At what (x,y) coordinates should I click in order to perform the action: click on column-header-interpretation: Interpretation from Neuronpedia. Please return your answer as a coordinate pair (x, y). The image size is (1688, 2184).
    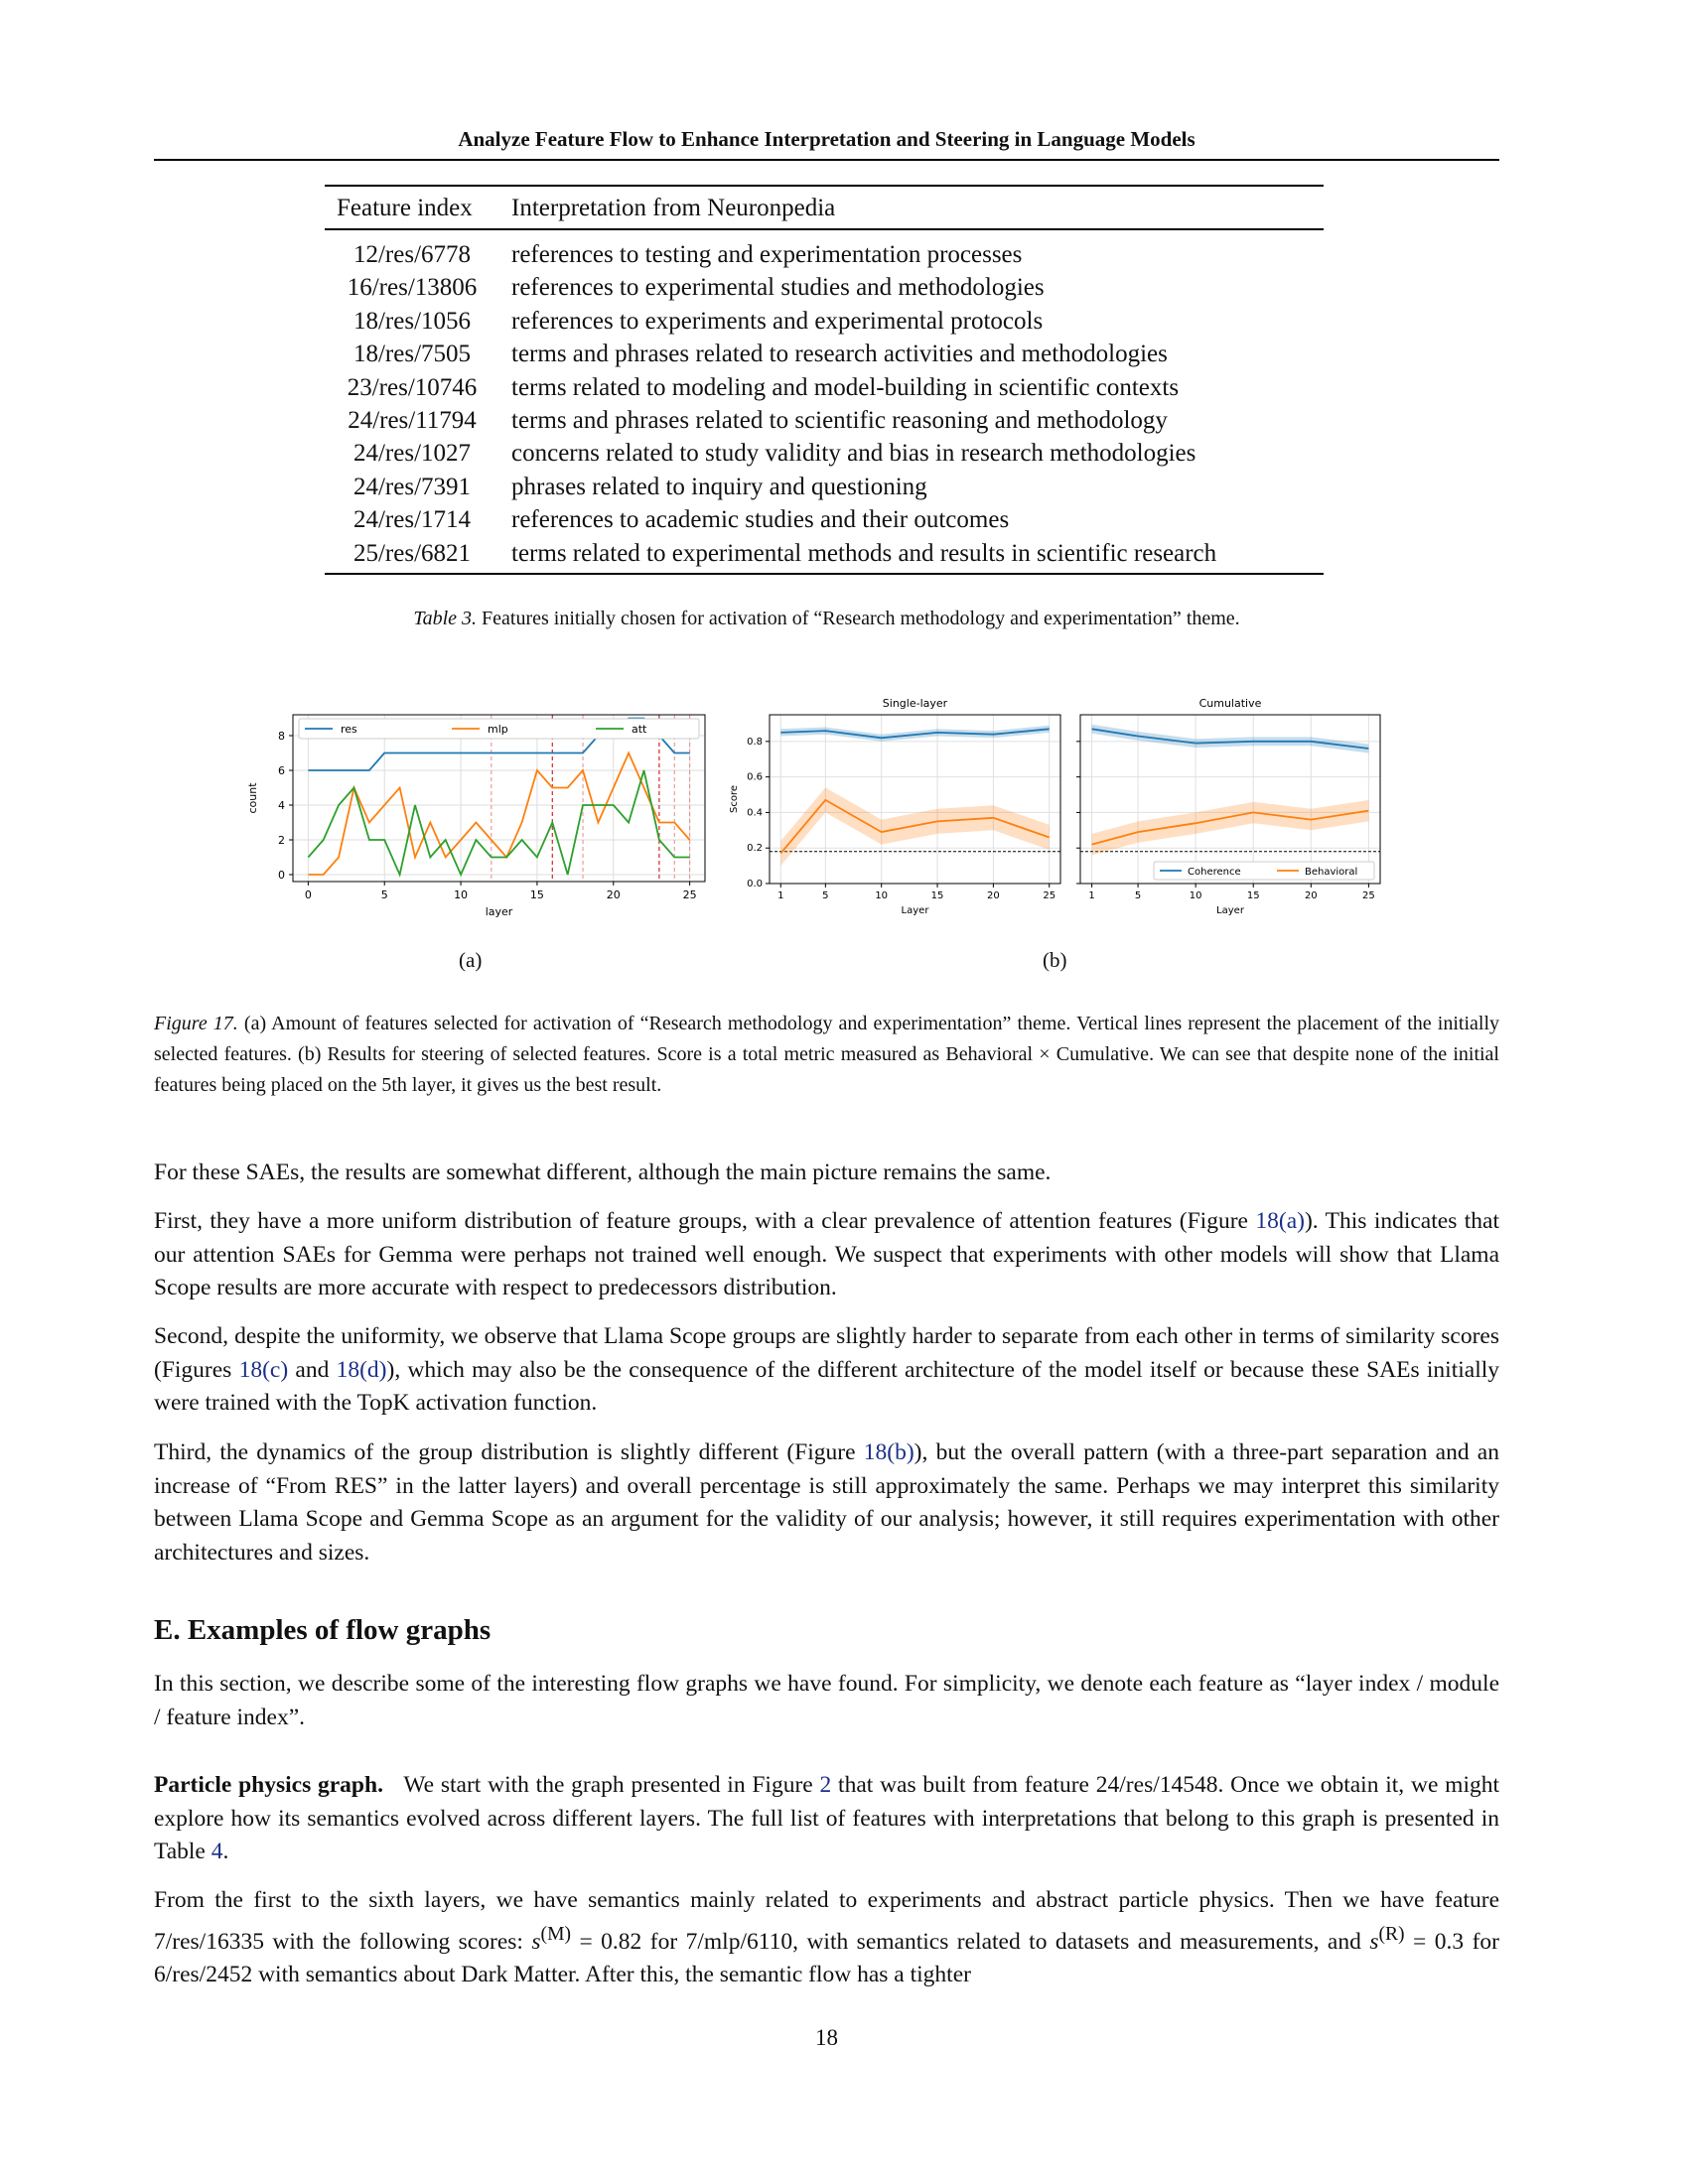
    Looking at the image, I should click on (911, 207).